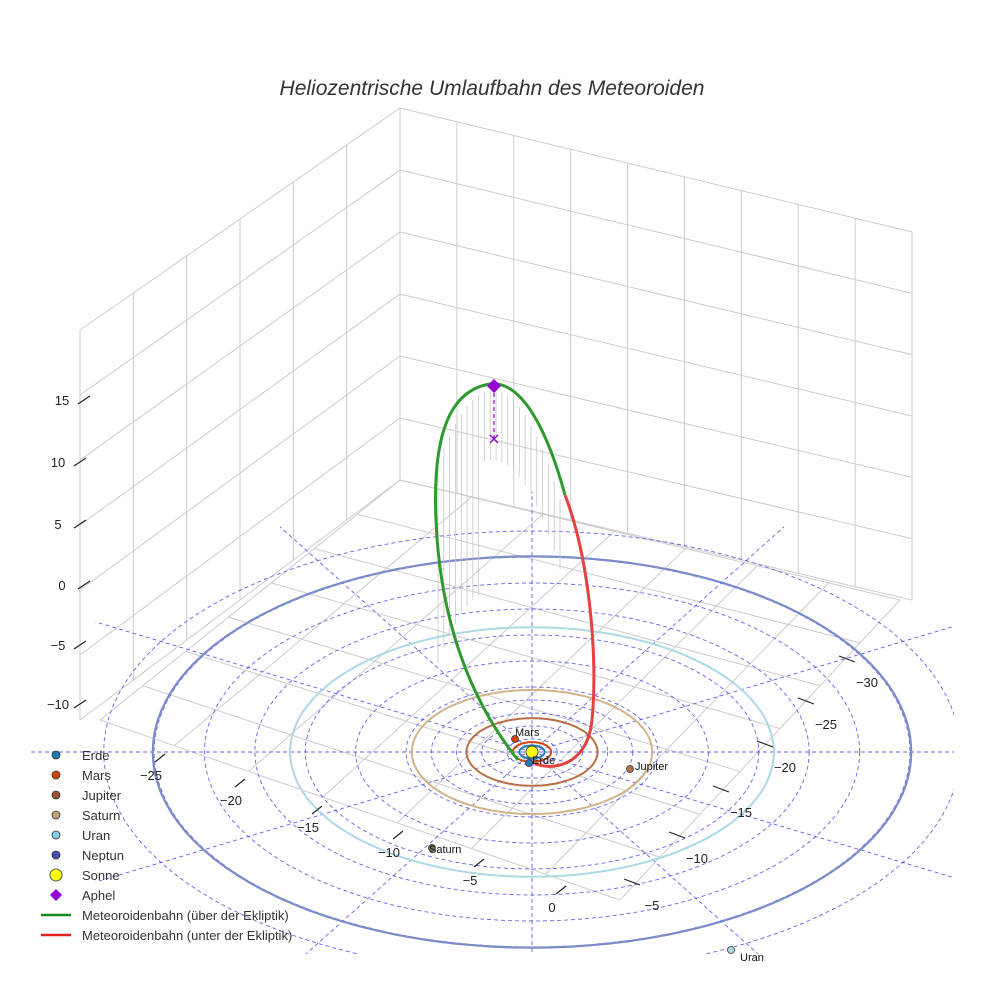 This screenshot has width=984, height=984. I want to click on planet-label-mars: Mars, so click(527, 733).